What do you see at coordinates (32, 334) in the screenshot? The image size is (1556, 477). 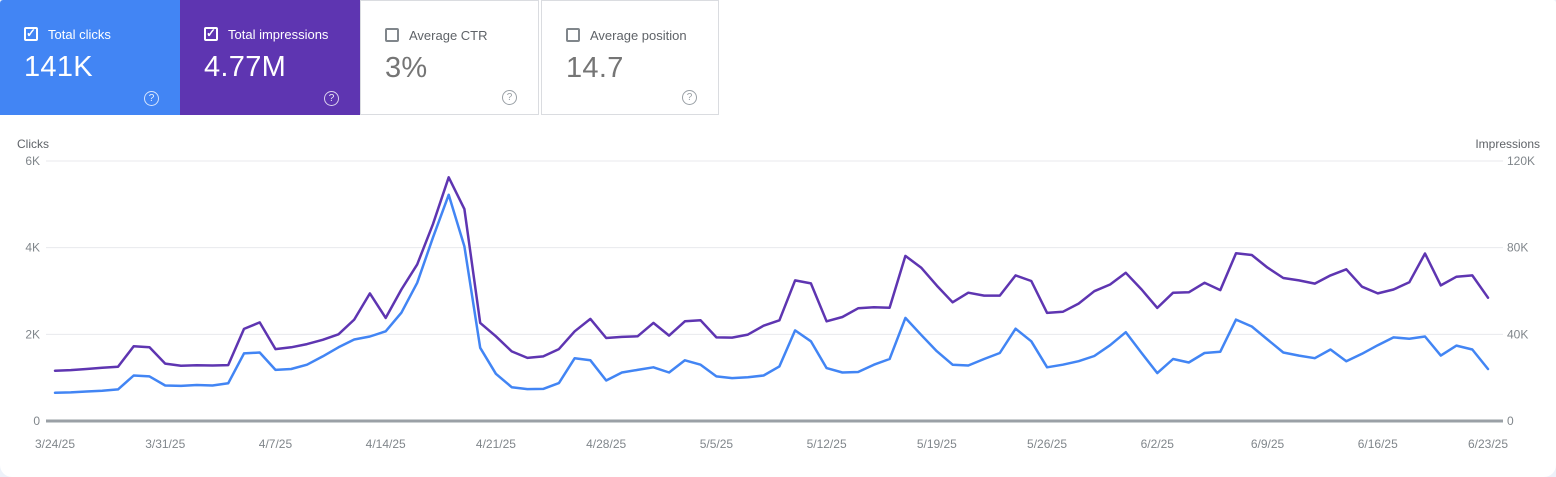 I see `left-axis-tick: 2K` at bounding box center [32, 334].